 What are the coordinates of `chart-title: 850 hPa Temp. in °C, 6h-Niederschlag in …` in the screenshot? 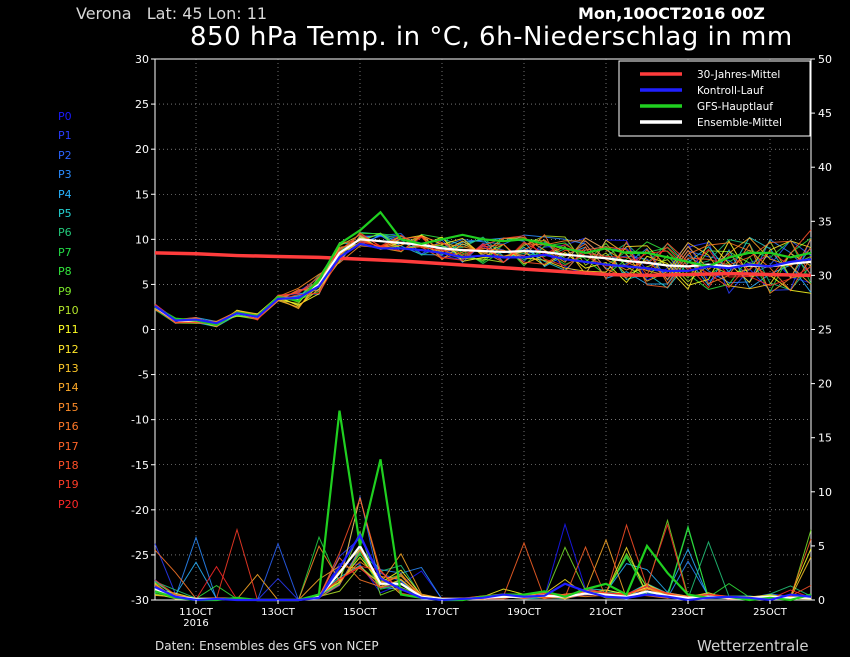 It's located at (491, 37).